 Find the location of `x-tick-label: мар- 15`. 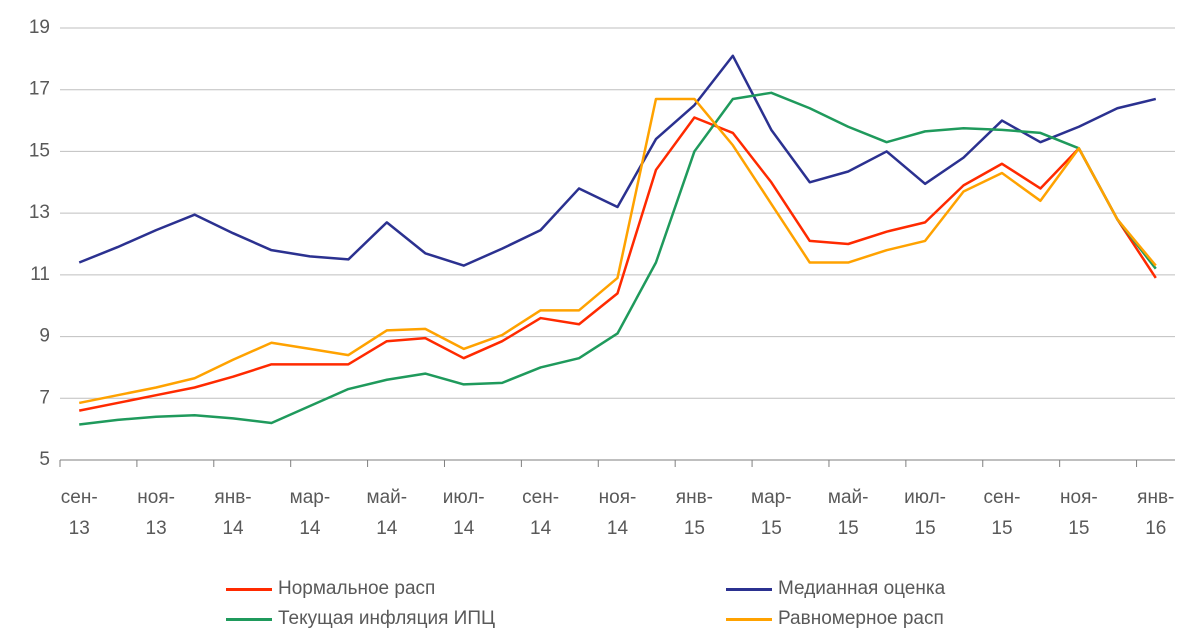

x-tick-label: мар- 15 is located at coordinates (771, 513).